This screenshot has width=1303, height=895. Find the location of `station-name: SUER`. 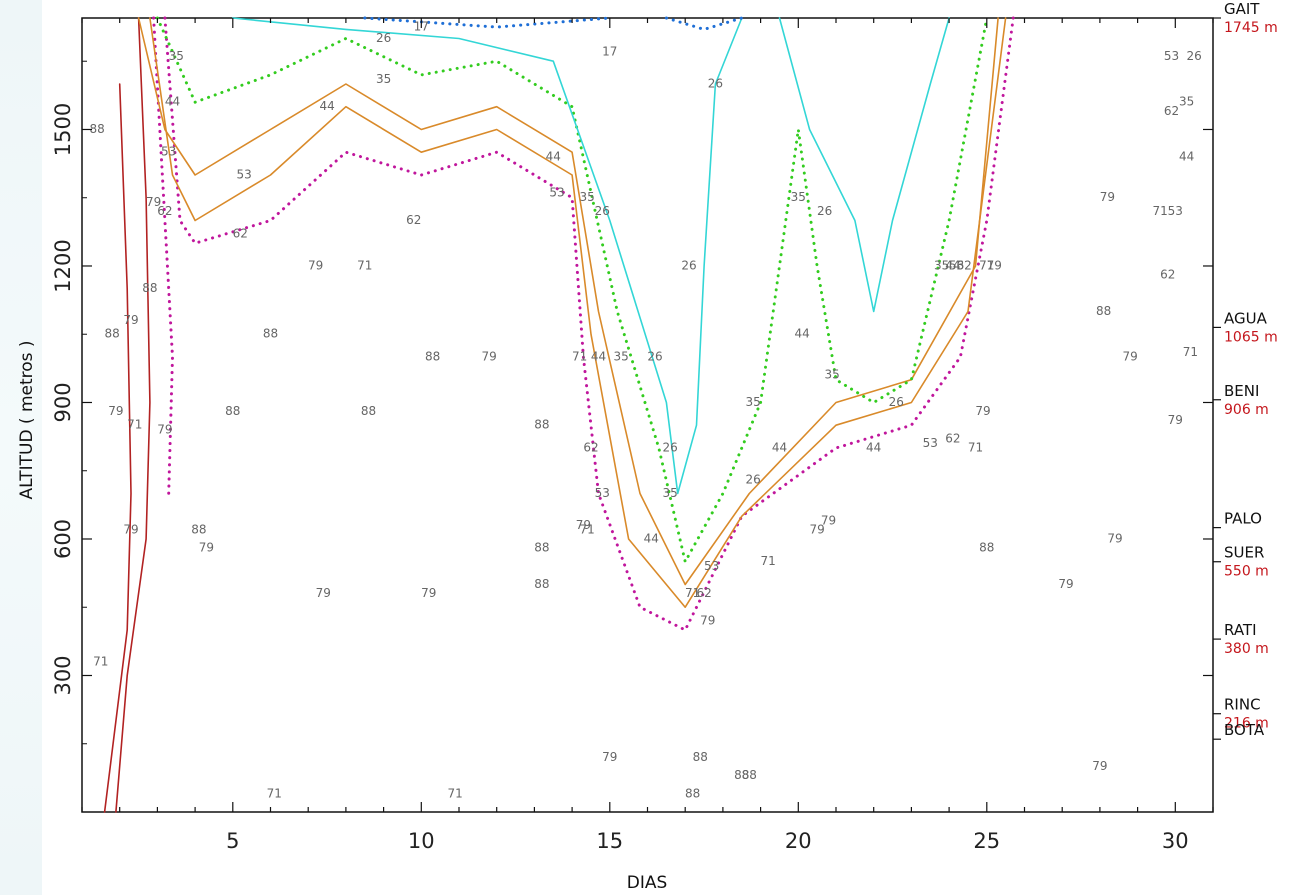

station-name: SUER is located at coordinates (1244, 553).